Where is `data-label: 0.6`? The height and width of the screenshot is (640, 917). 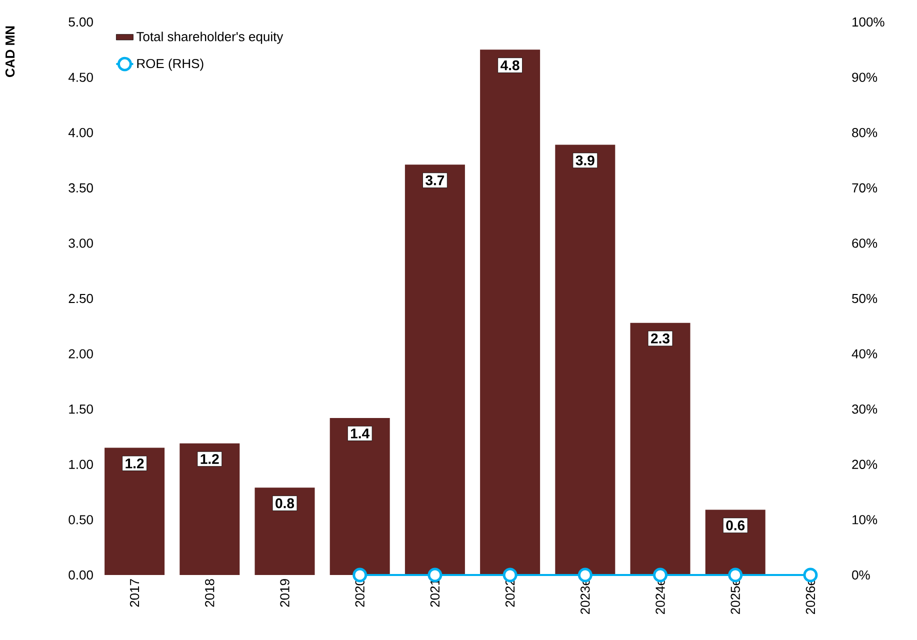
data-label: 0.6 is located at coordinates (735, 525).